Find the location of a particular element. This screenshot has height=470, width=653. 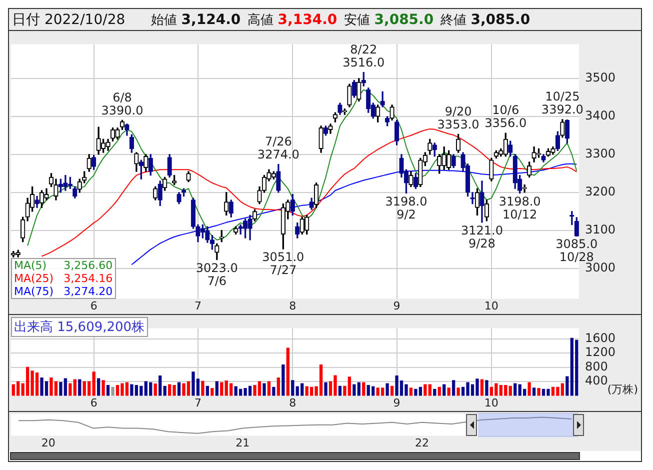

annotation: 7/26 3274.0 is located at coordinates (278, 148).